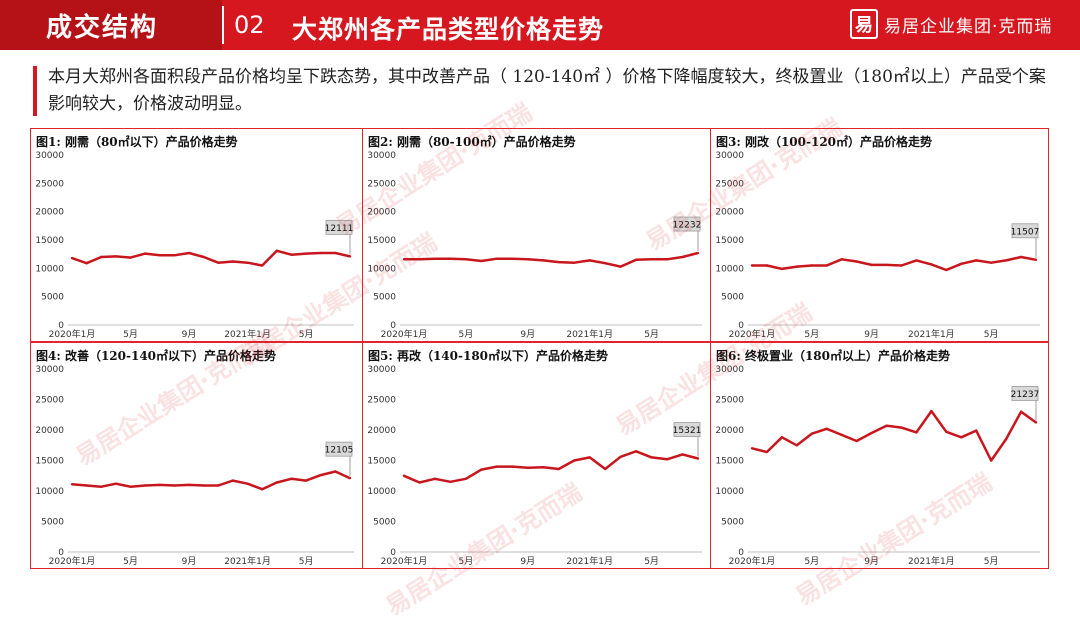  I want to click on chart-title: 图1: 刚需（80㎡以下）产品价格走势, so click(137, 142).